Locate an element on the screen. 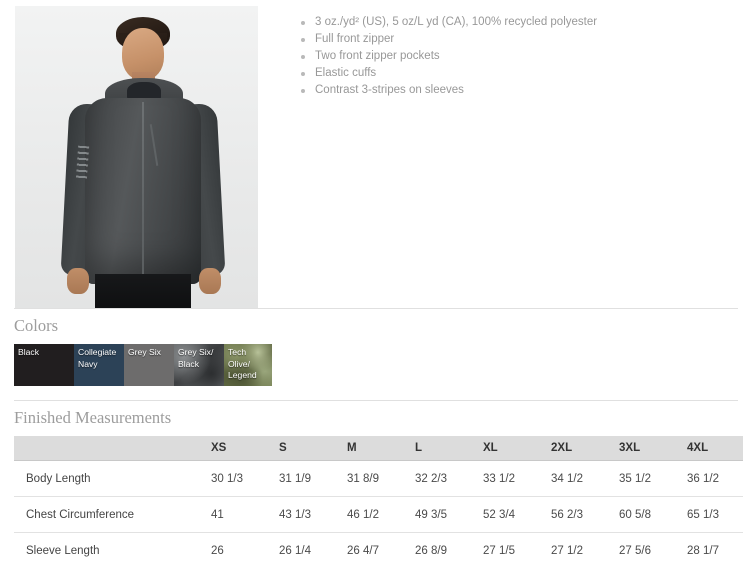 The height and width of the screenshot is (569, 752). measurement-value: 26 8/9 is located at coordinates (431, 550).